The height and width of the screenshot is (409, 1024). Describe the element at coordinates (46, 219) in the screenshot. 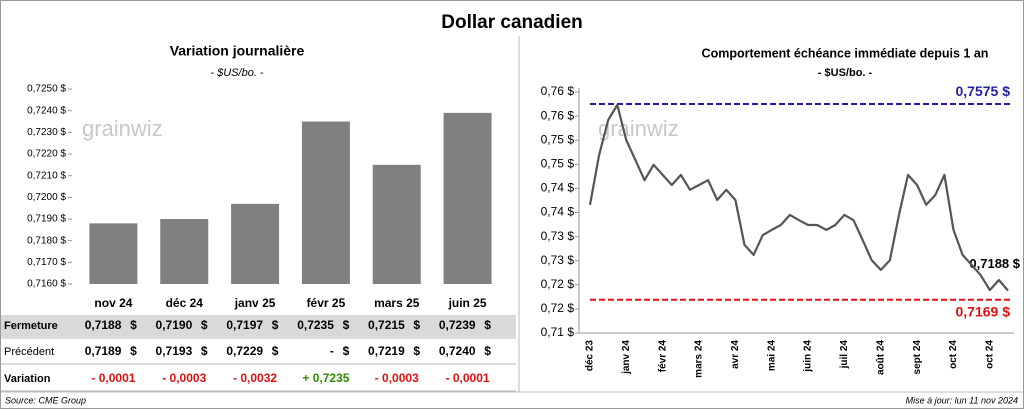

I see `y-tick-label: 0,7190 $` at that location.